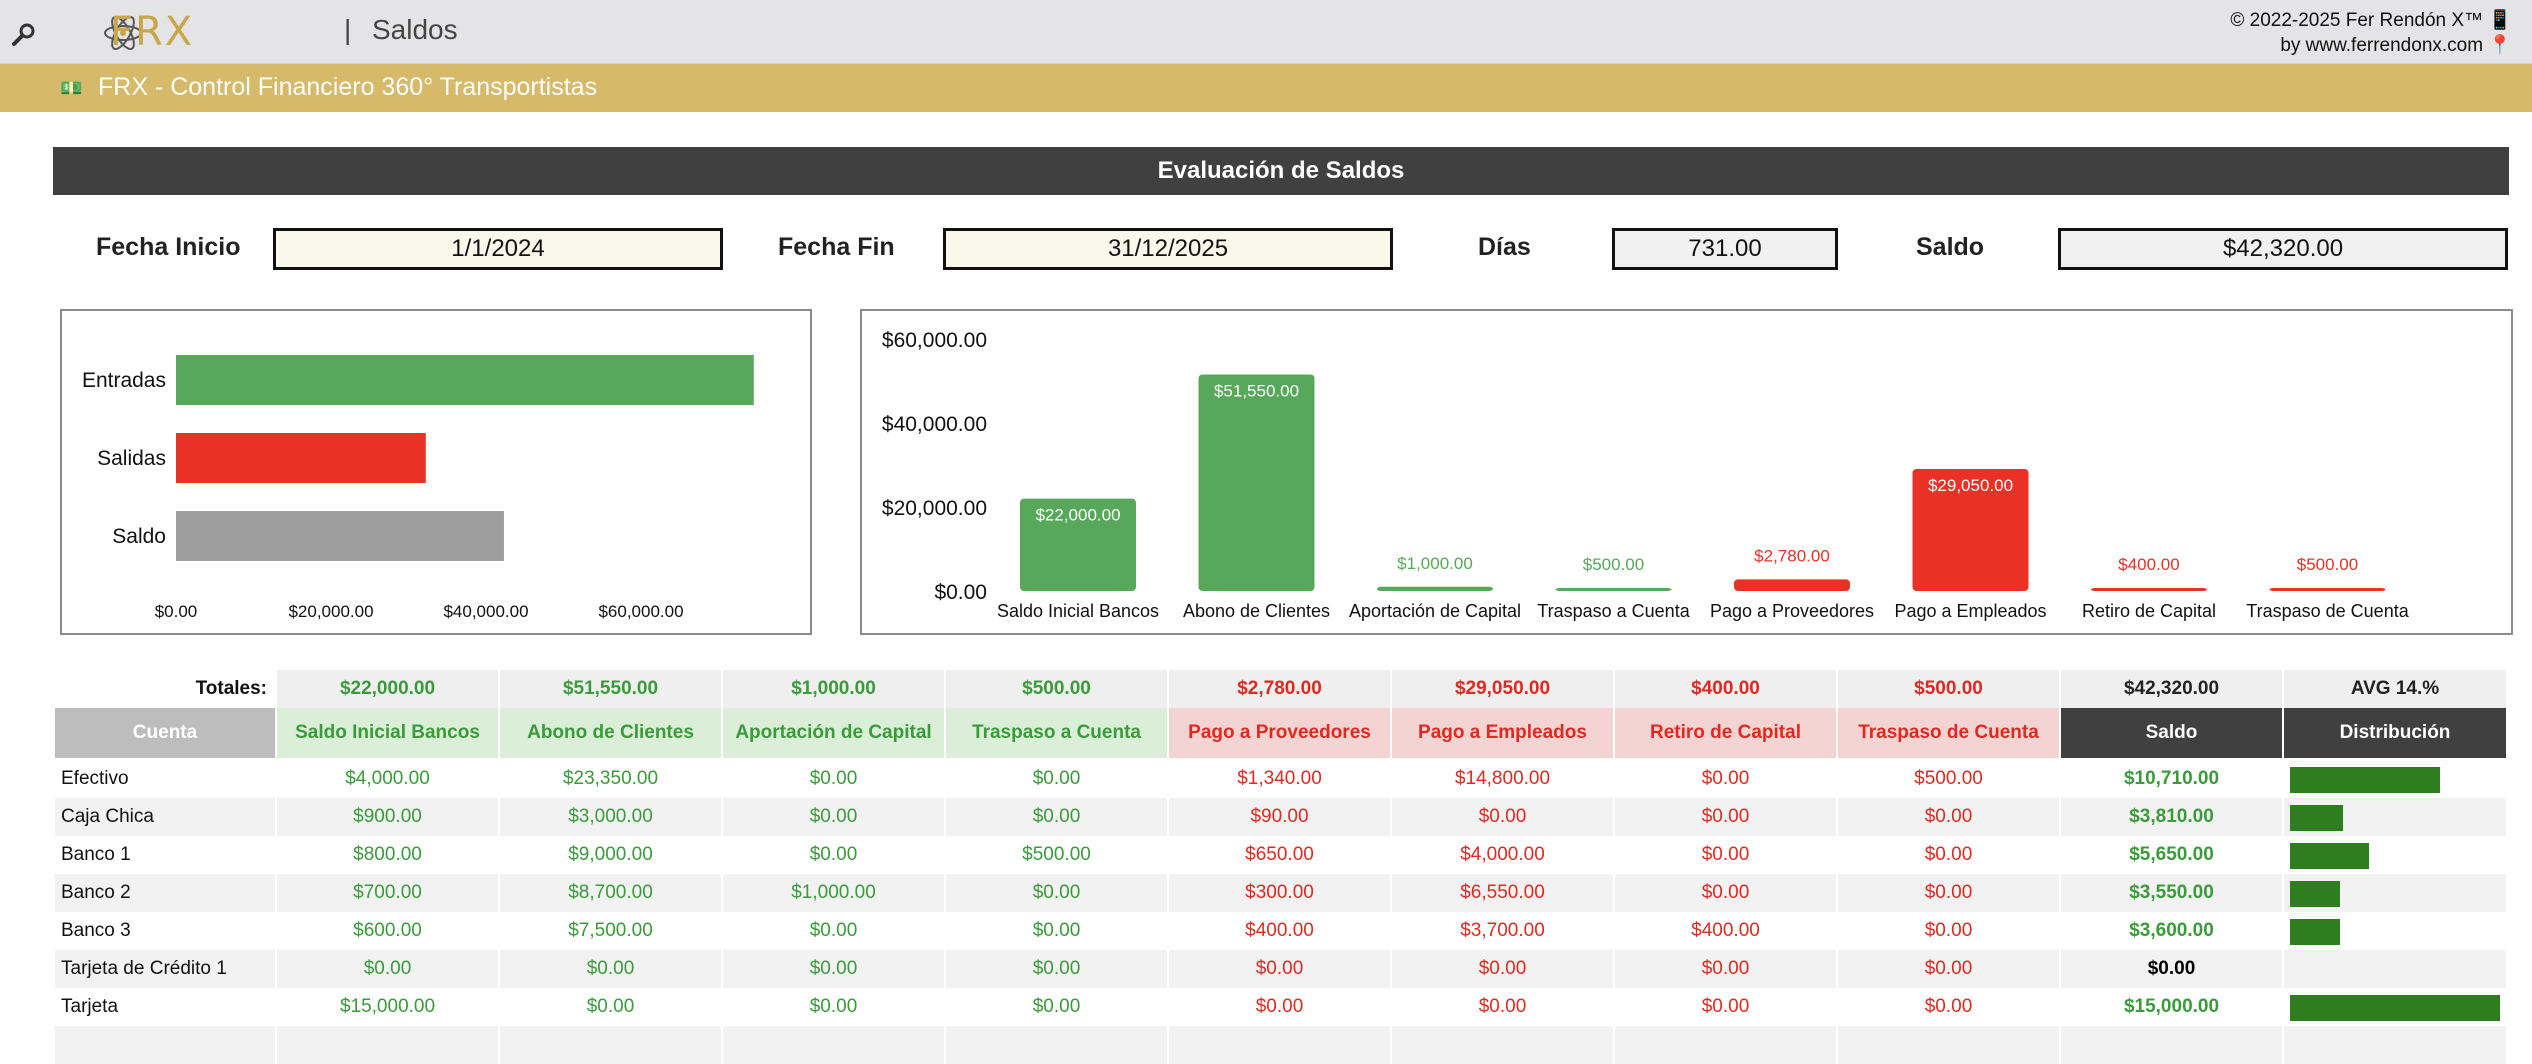 The image size is (2532, 1064). Describe the element at coordinates (166, 817) in the screenshot. I see `cell: Caja Chica` at that location.